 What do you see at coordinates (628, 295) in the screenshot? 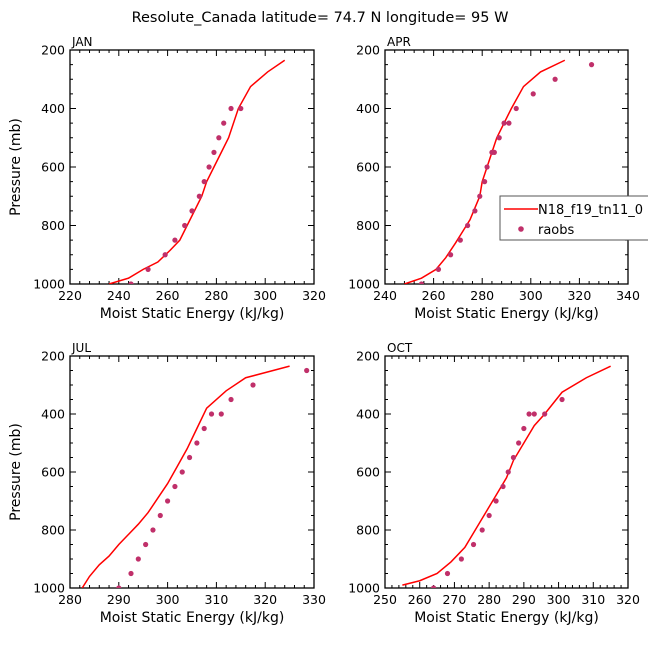
I see `x-tick-label: 340` at bounding box center [628, 295].